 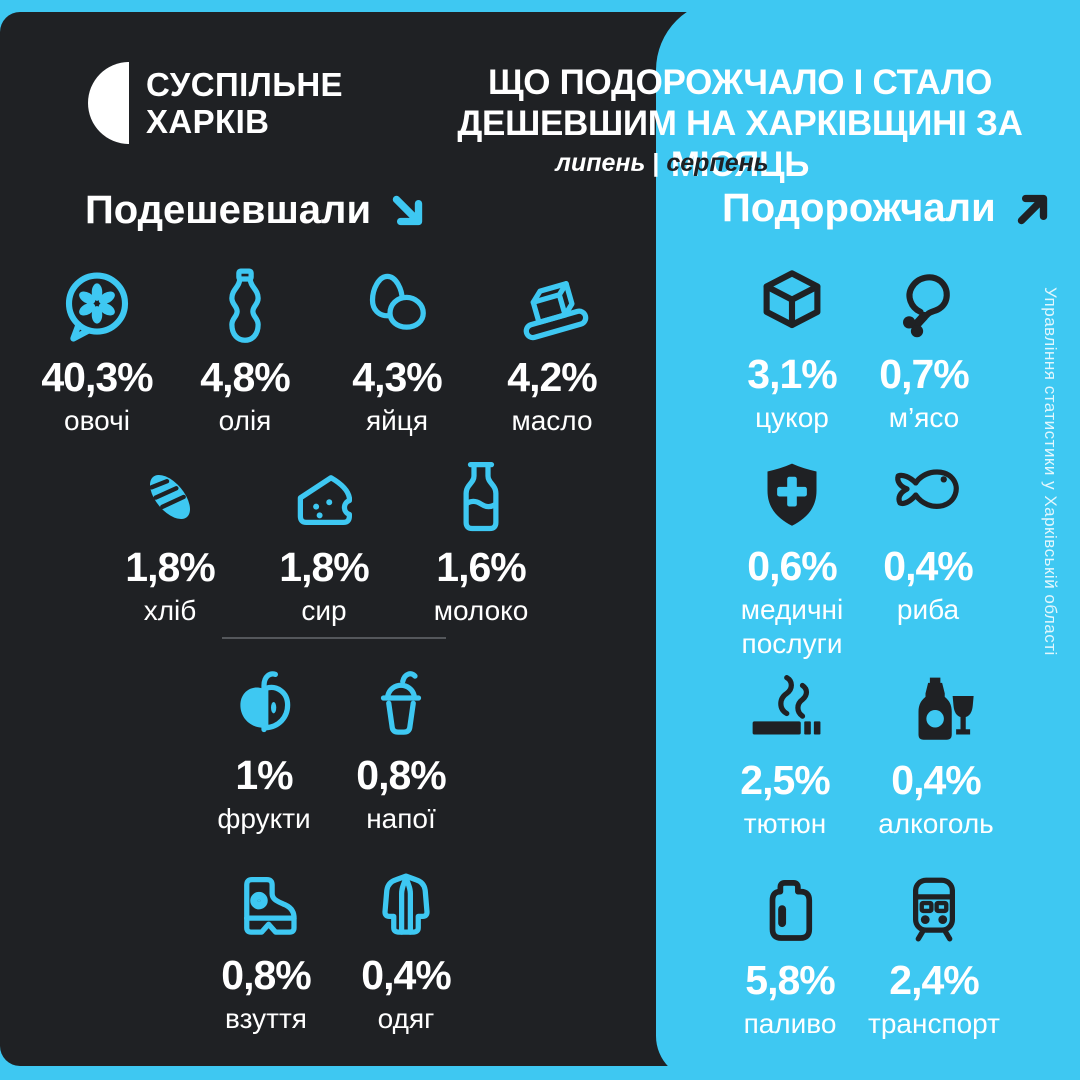 What do you see at coordinates (396, 420) in the screenshot?
I see `item-label: яйця` at bounding box center [396, 420].